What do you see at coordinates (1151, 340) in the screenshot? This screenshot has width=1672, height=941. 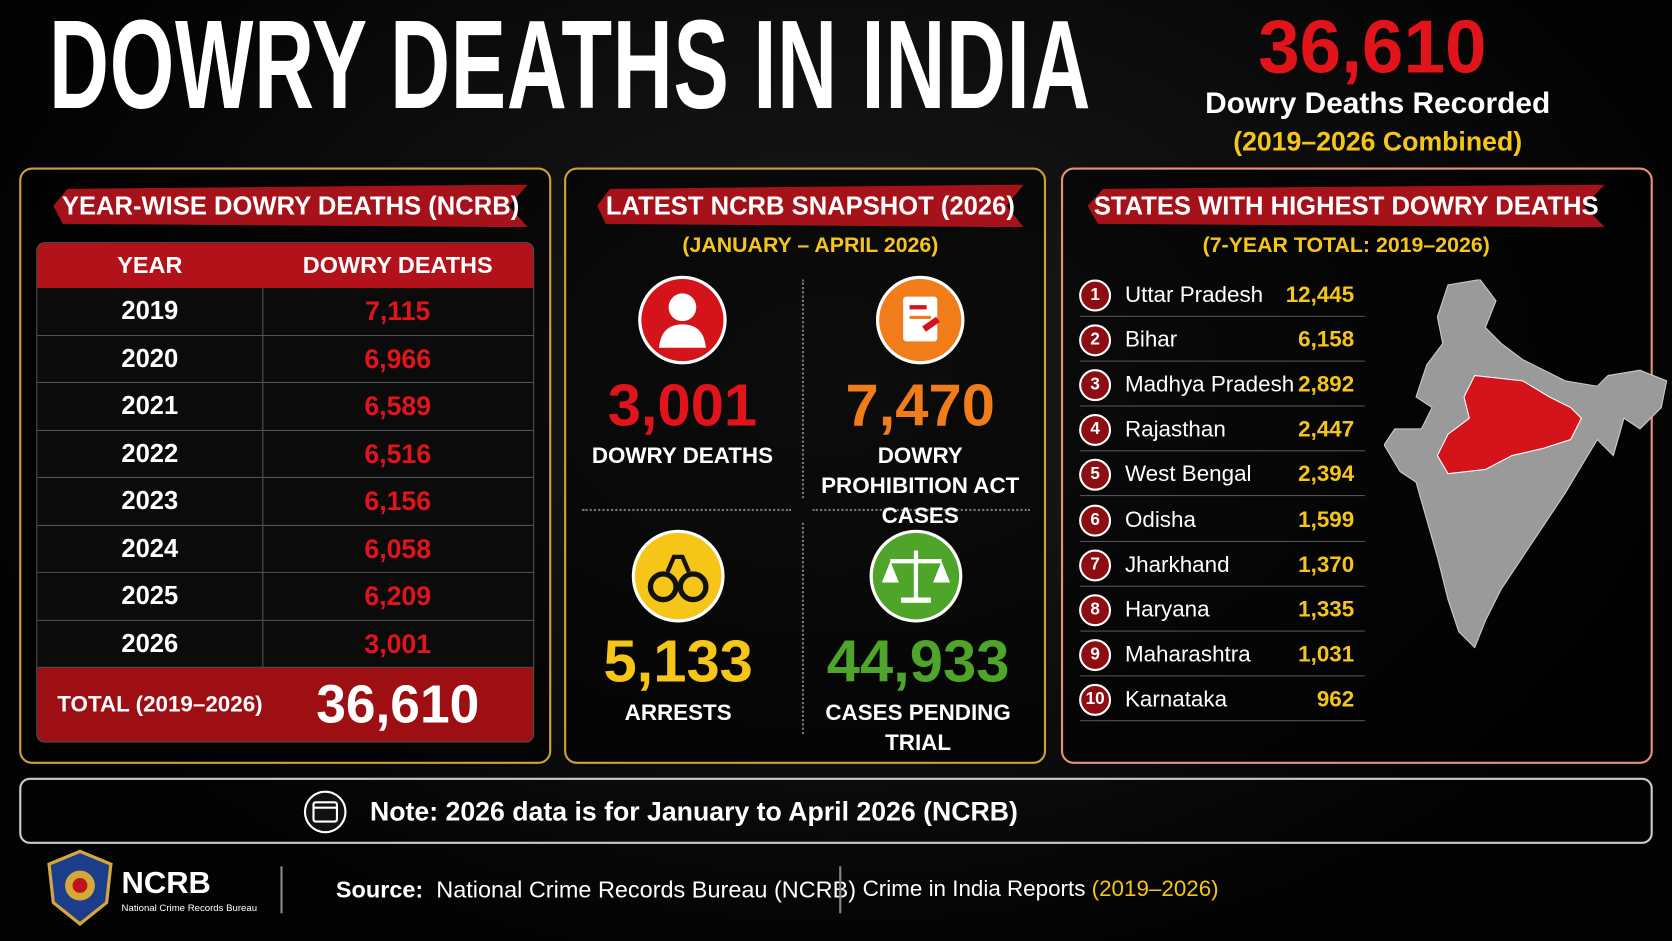 I see `state-name: Bihar` at bounding box center [1151, 340].